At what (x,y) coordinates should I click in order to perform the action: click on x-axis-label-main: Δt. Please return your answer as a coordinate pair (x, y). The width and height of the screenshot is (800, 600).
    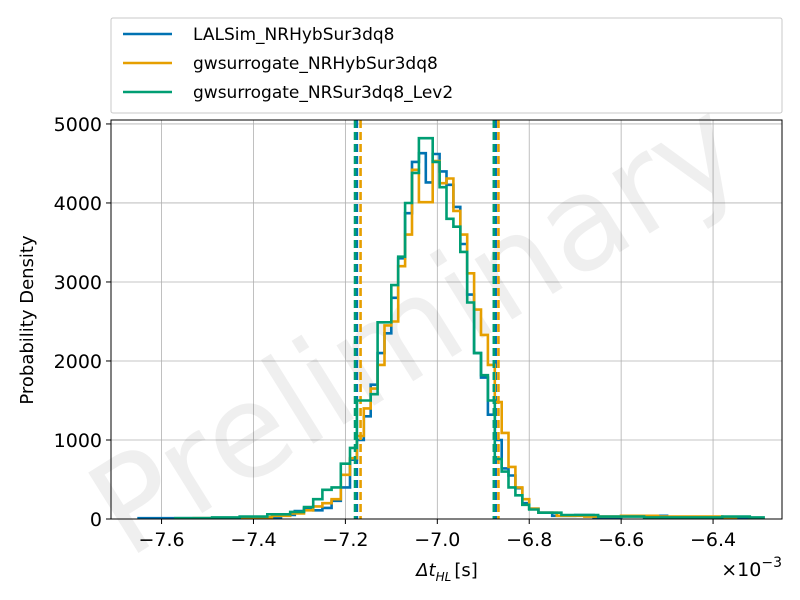
    Looking at the image, I should click on (425, 570).